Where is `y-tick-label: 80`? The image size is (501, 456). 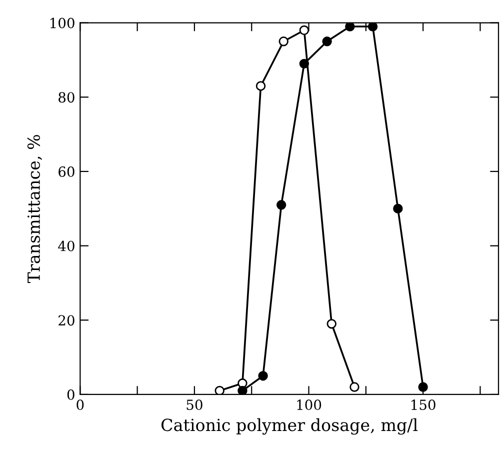 y-tick-label: 80 is located at coordinates (66, 97).